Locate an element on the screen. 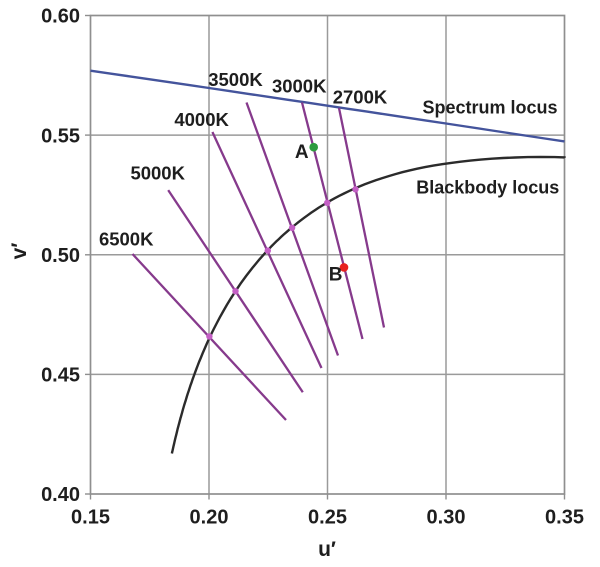 The width and height of the screenshot is (600, 567). svg-text: A is located at coordinates (302, 152).